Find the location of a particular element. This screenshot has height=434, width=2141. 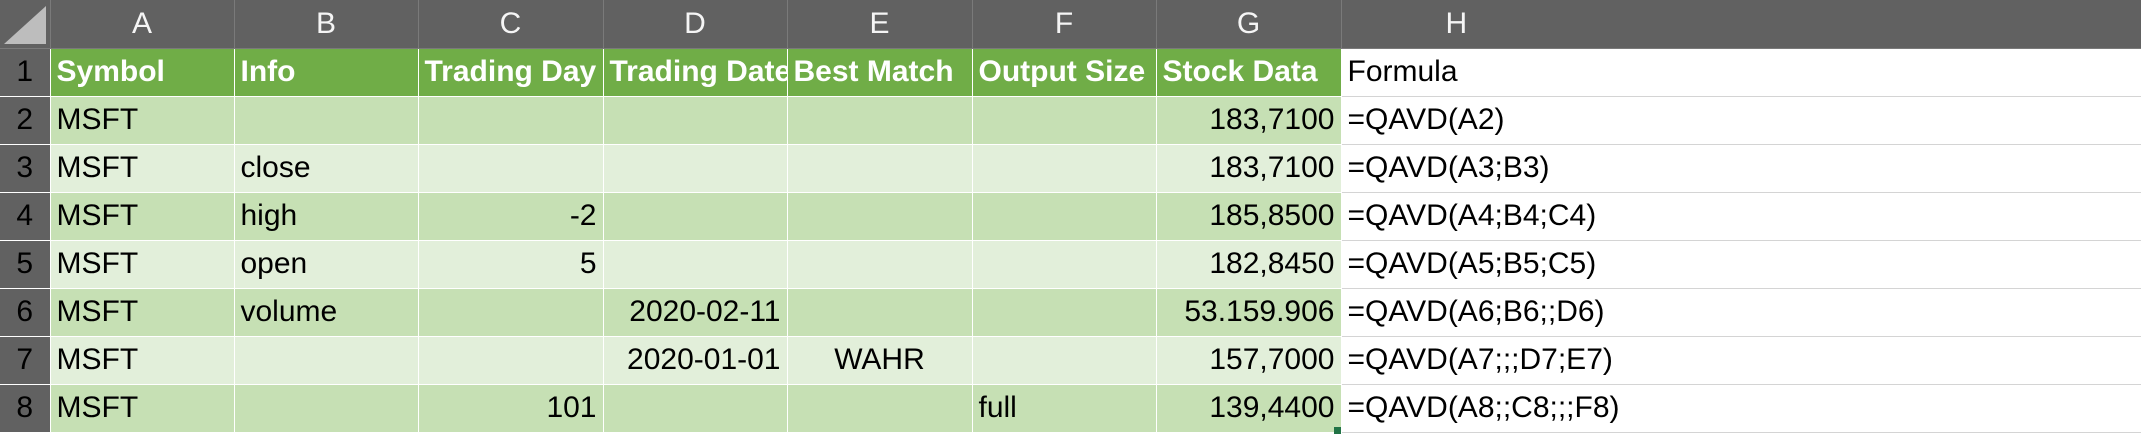

cell-stock-data: 53.159.906 is located at coordinates (1249, 312).